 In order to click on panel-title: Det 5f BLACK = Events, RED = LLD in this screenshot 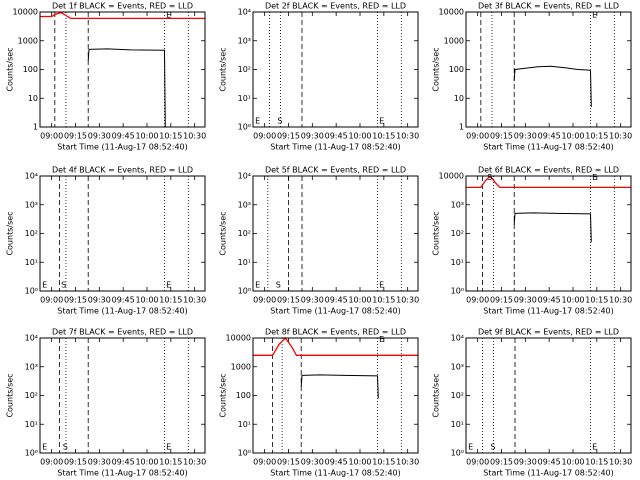, I will do `click(335, 170)`.